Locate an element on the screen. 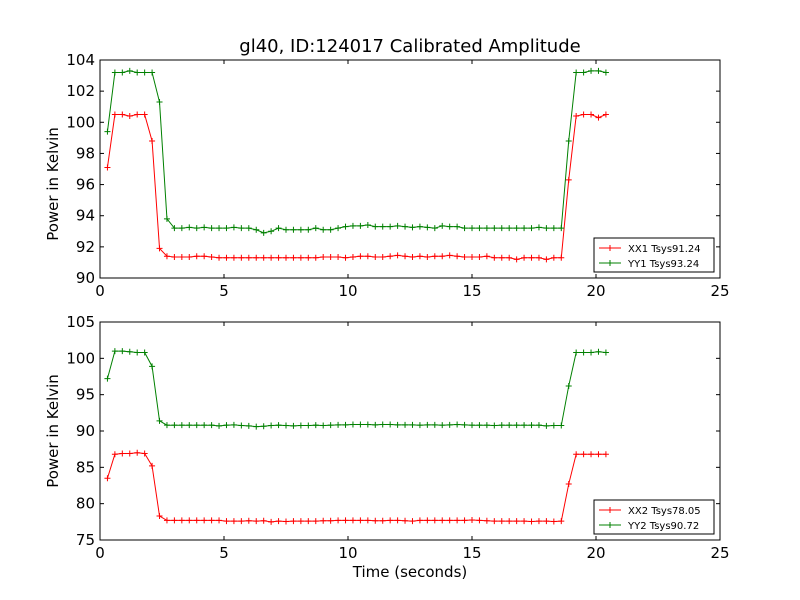 This screenshot has height=600, width=800. bottom-legend-box is located at coordinates (654, 517).